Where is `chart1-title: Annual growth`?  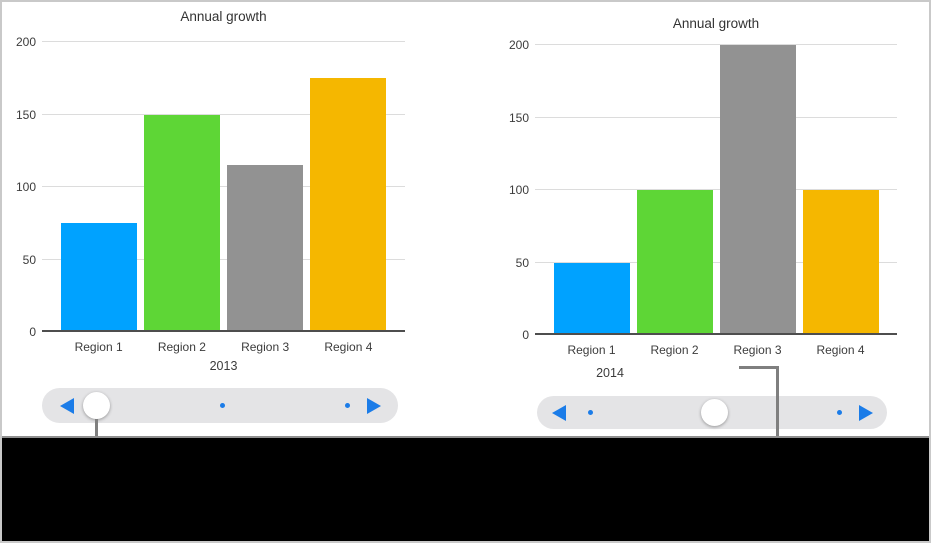
chart1-title: Annual growth is located at coordinates (223, 16).